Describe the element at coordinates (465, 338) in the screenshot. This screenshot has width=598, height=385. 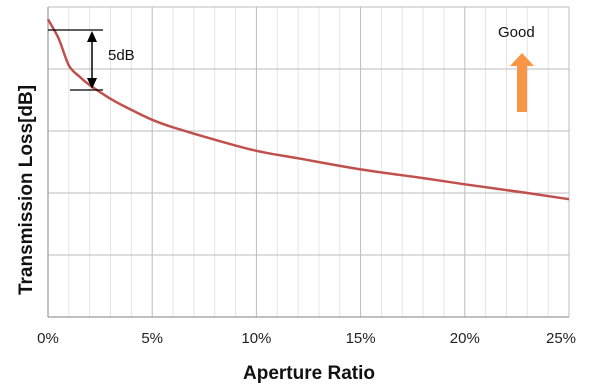
I see `x-tick-label: 20%` at that location.